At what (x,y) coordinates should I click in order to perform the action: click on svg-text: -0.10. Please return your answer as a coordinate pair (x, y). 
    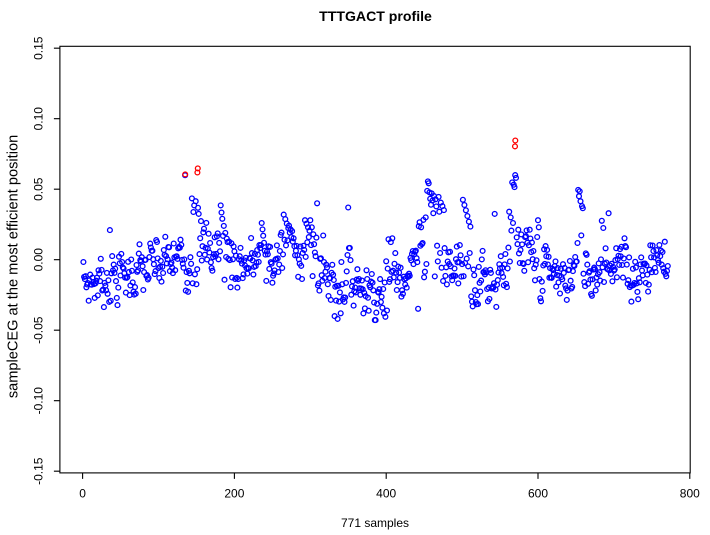
    Looking at the image, I should click on (39, 401).